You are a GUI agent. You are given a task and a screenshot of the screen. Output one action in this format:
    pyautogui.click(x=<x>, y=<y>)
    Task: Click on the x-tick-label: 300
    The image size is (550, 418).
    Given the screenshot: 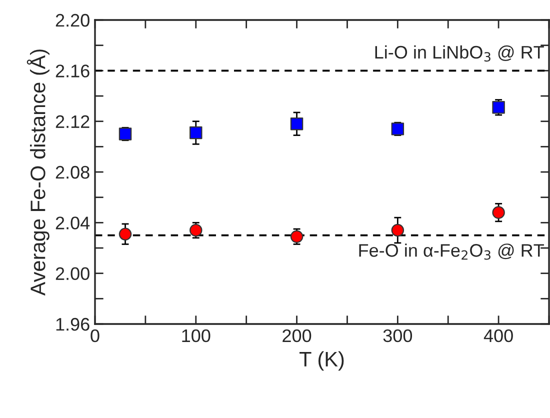 What is the action you would take?
    pyautogui.click(x=397, y=335)
    